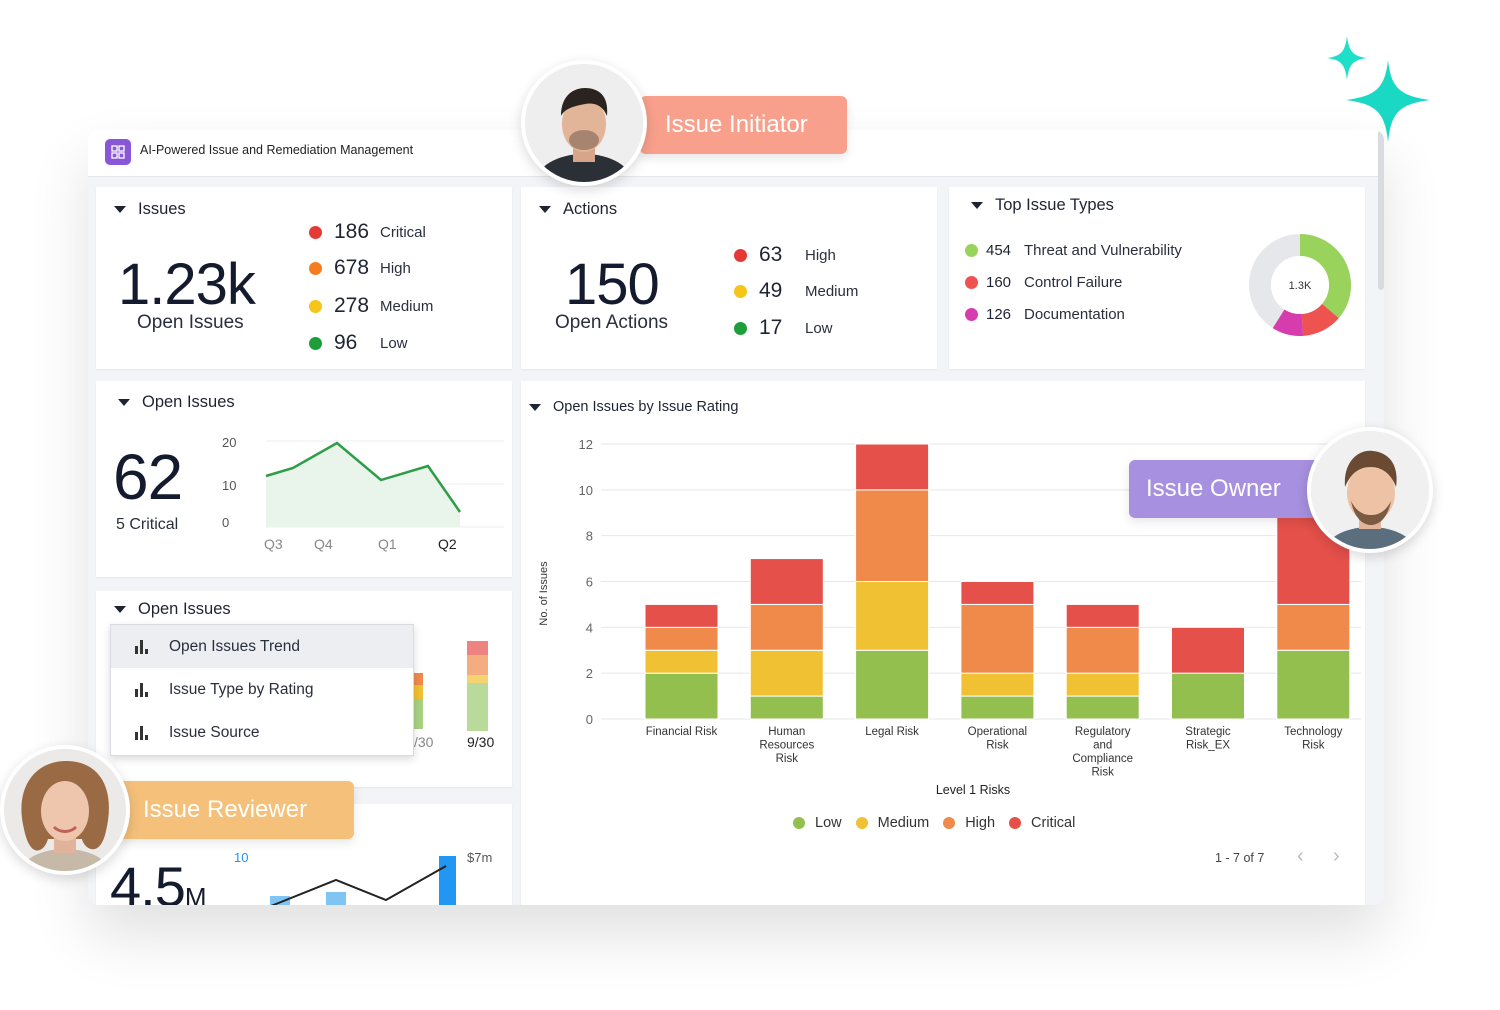  Describe the element at coordinates (786, 746) in the screenshot. I see `x-tick-label: Resources` at that location.